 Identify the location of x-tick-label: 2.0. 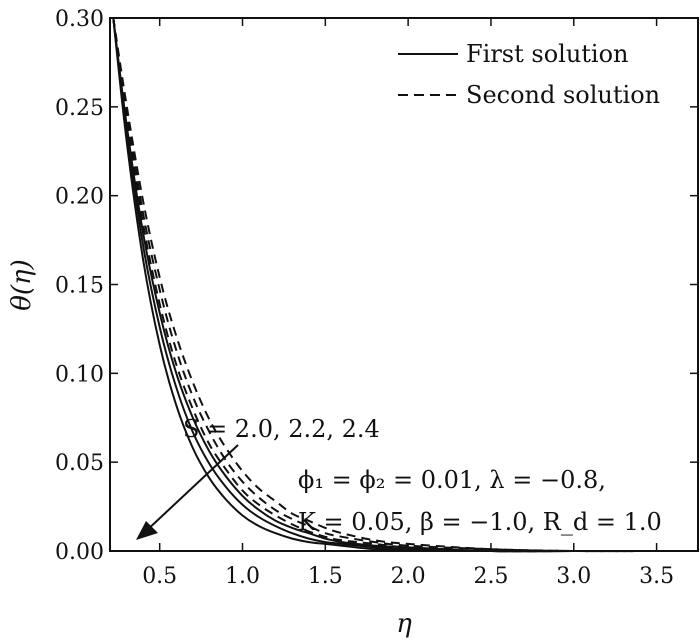
(408, 576).